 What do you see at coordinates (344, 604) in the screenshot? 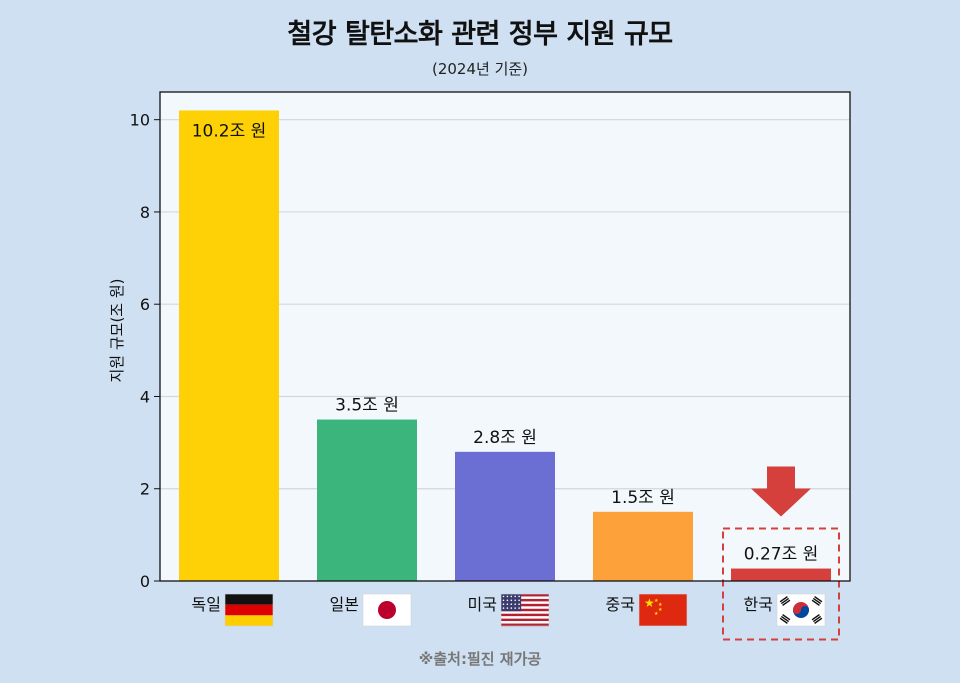
I see `category-label: 일본` at bounding box center [344, 604].